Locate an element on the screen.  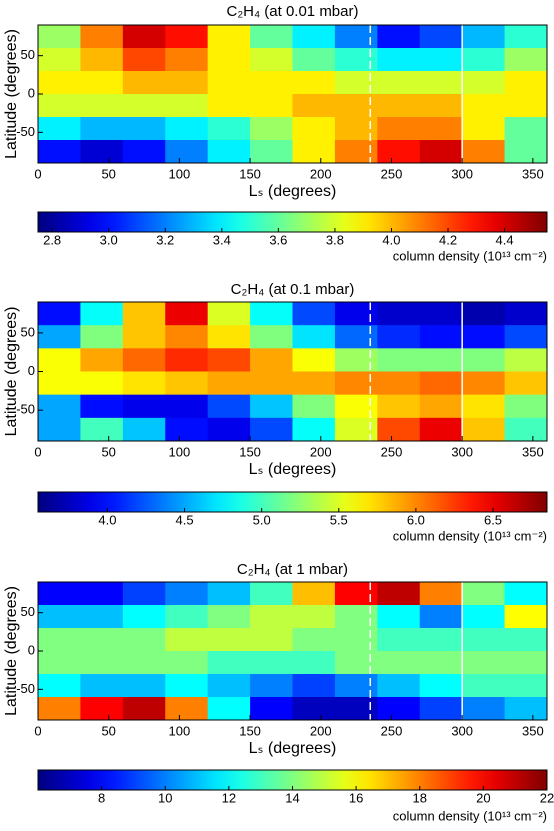
y-tick-label: 50 is located at coordinates (28, 331).